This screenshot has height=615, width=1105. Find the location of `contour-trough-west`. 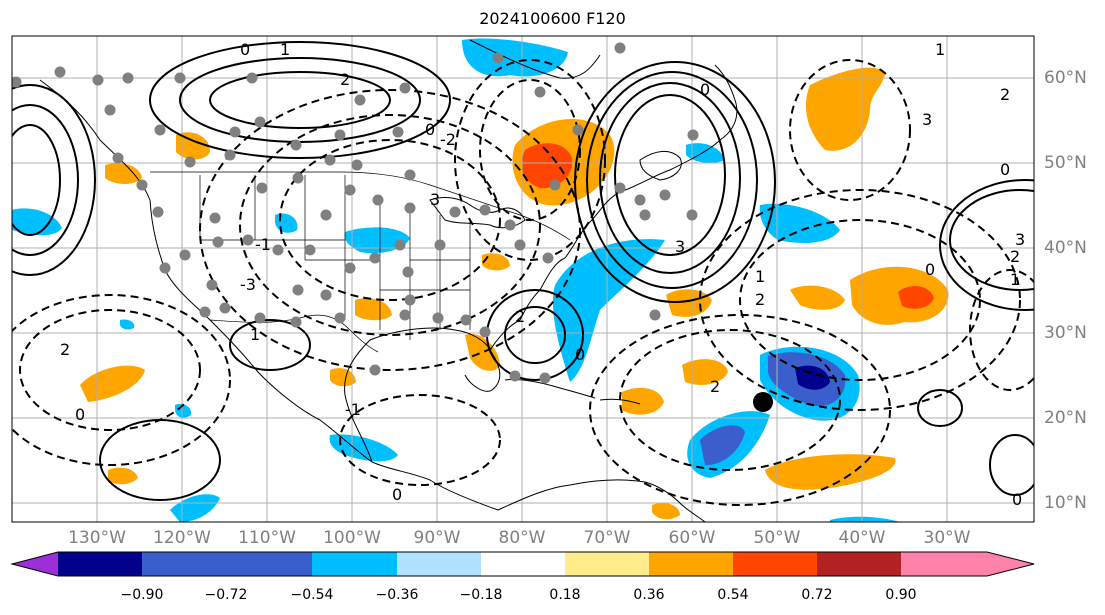

contour-trough-west is located at coordinates (110, 370).